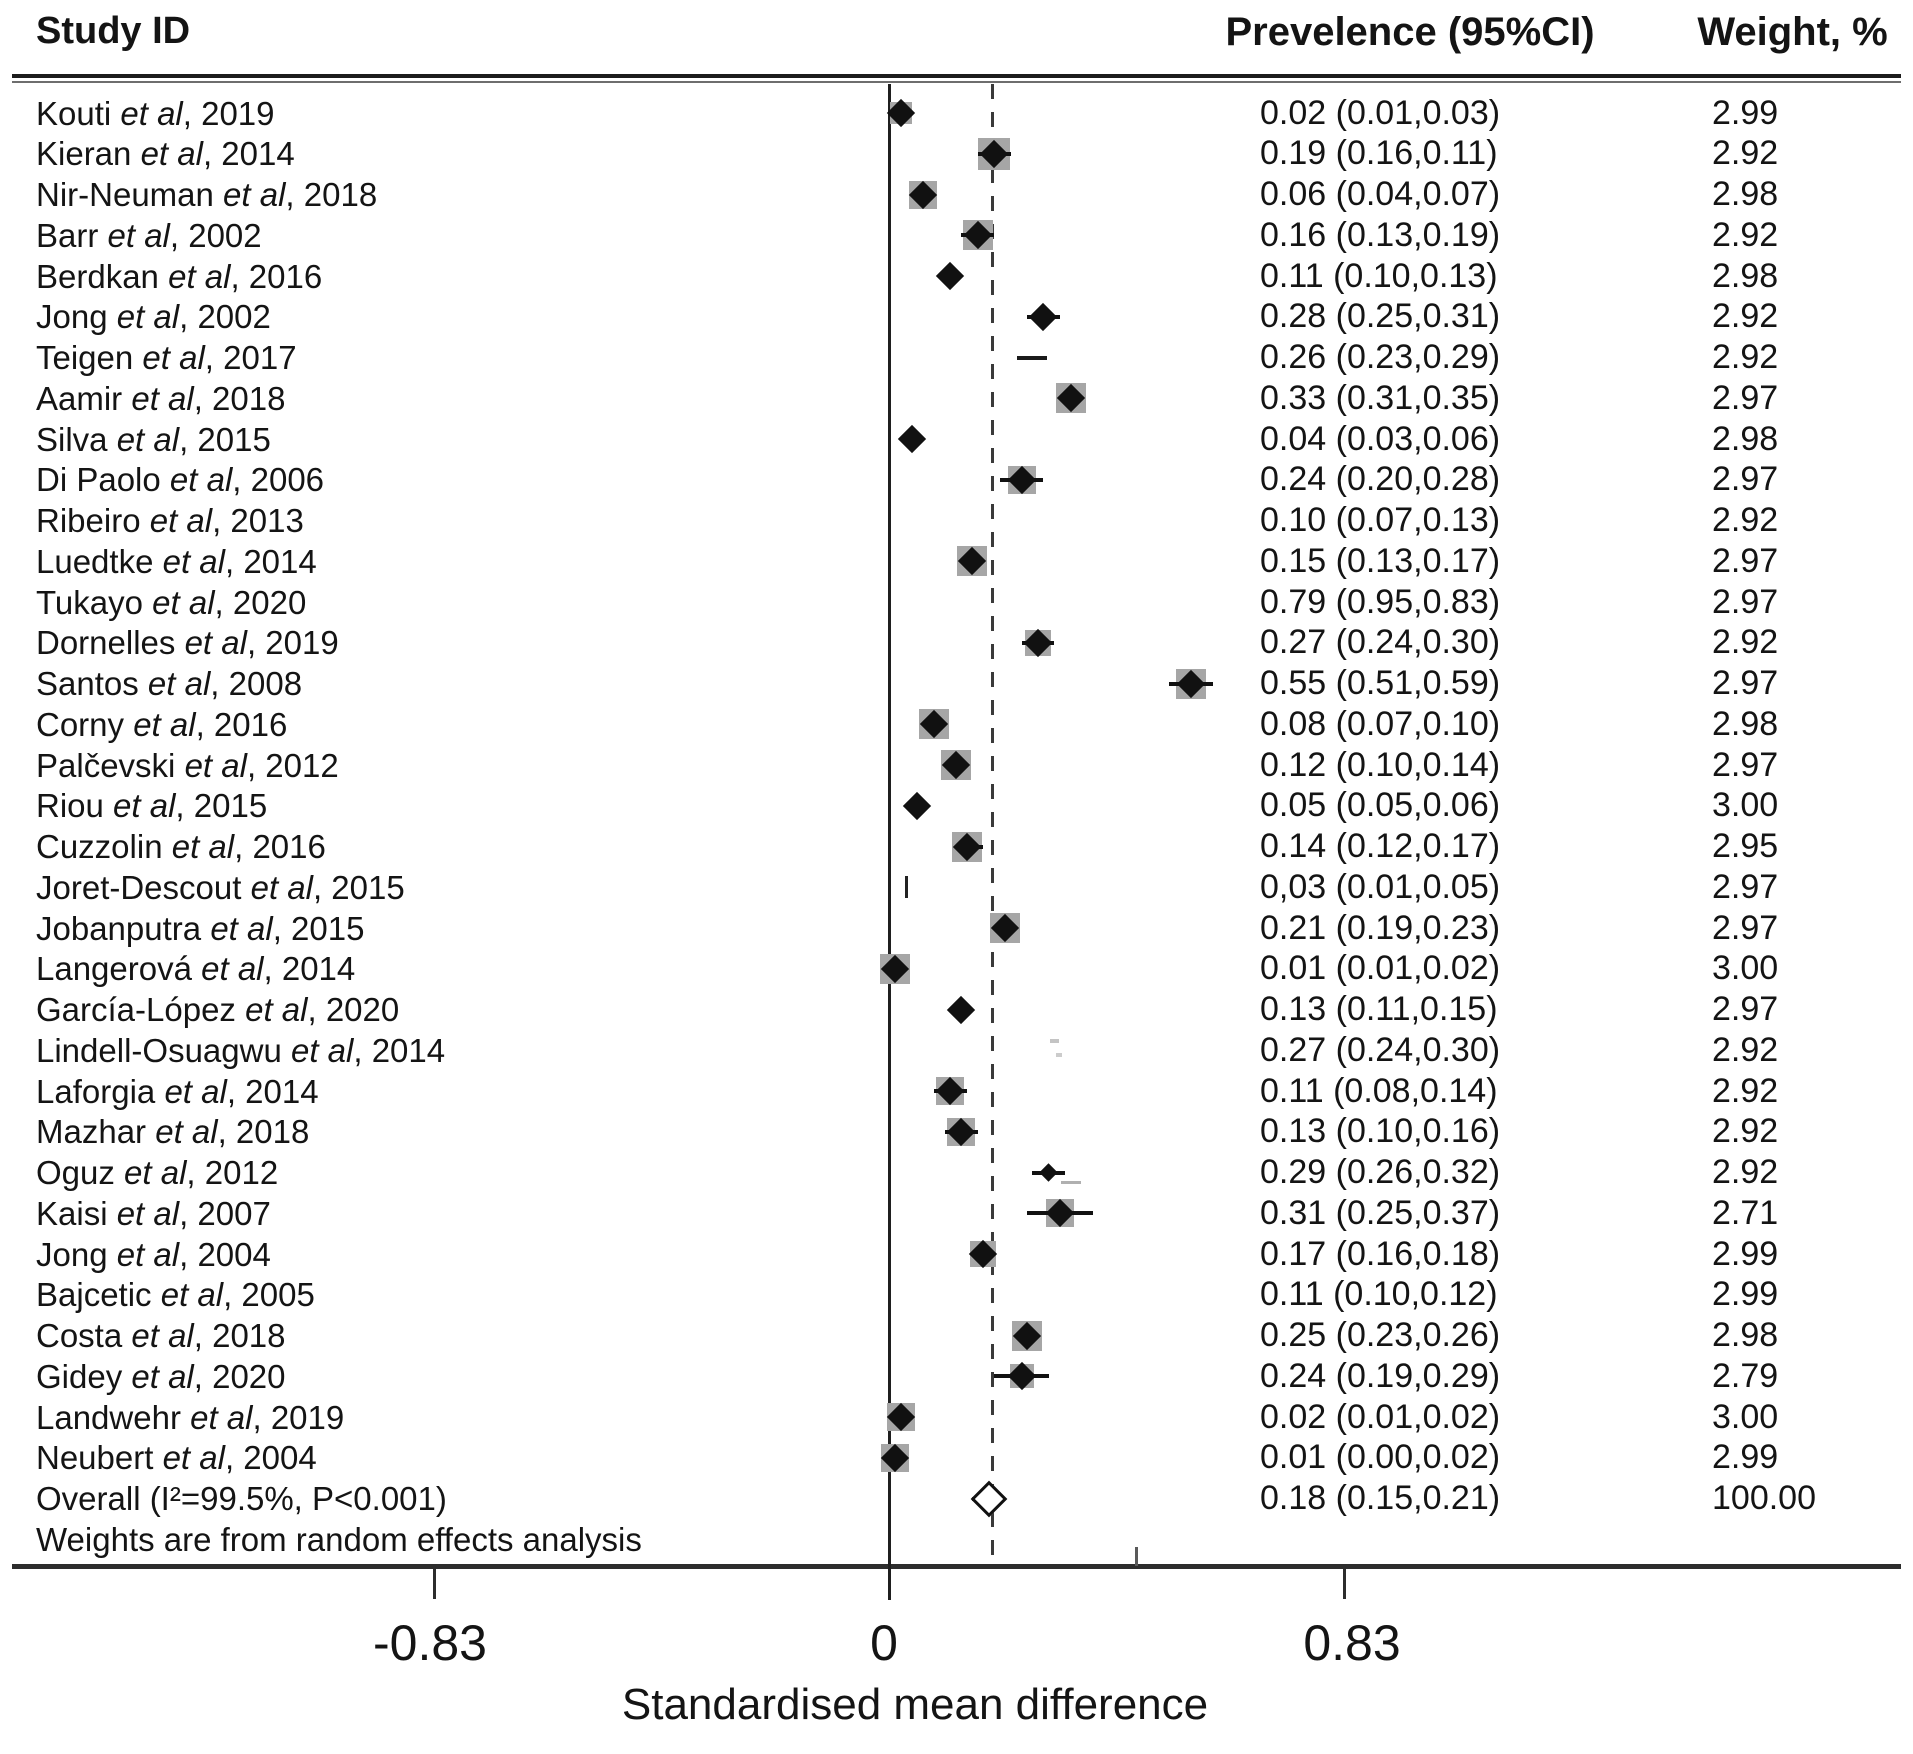 The image size is (1913, 1754). What do you see at coordinates (1380, 357) in the screenshot?
I see `prevalence-value: 0.26 (0.23,0.29)` at bounding box center [1380, 357].